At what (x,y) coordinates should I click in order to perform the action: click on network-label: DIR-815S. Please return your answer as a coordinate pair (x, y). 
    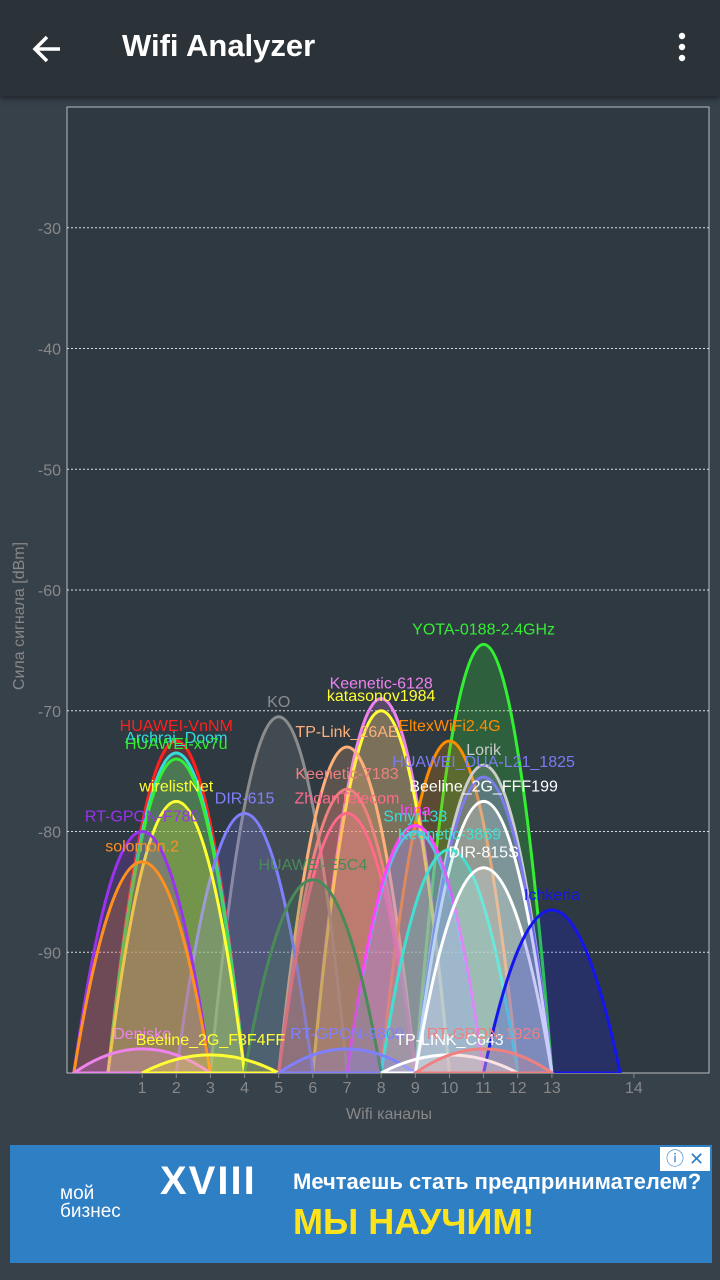
    Looking at the image, I should click on (483, 853).